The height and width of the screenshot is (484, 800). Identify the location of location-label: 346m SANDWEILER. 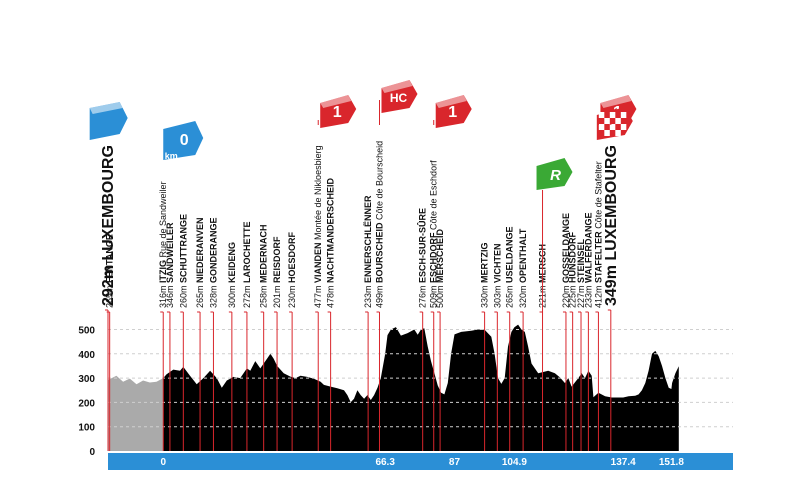
(170, 265).